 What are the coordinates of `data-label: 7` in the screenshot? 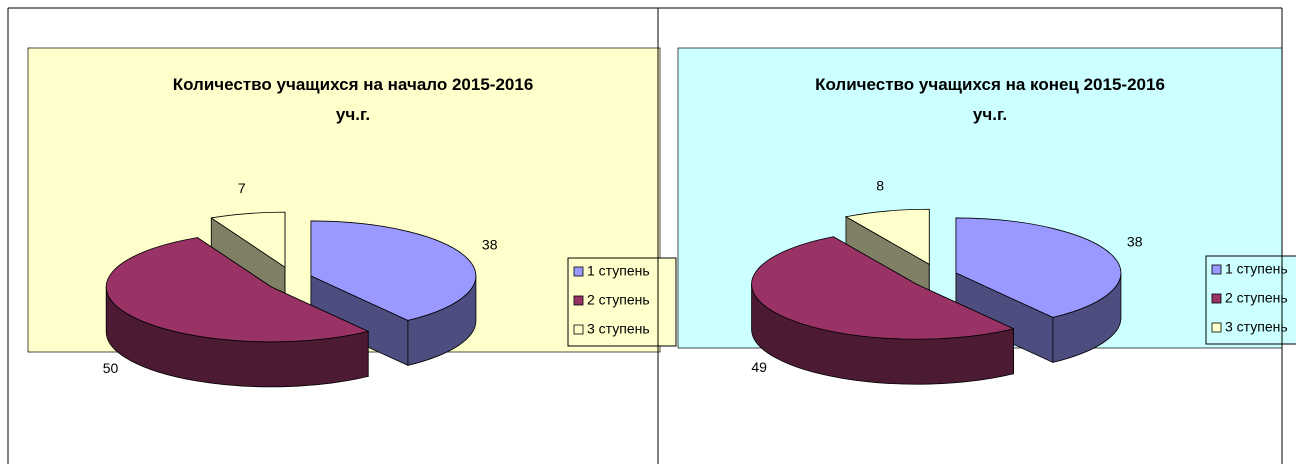 It's located at (242, 188).